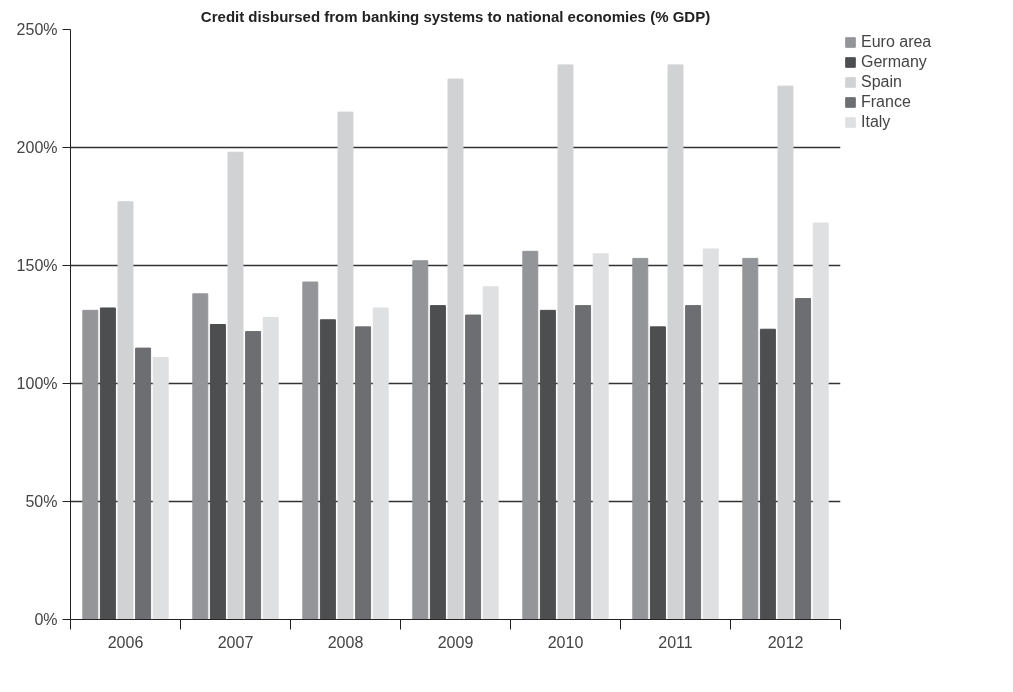  What do you see at coordinates (46, 619) in the screenshot?
I see `y-tick-label: 0%` at bounding box center [46, 619].